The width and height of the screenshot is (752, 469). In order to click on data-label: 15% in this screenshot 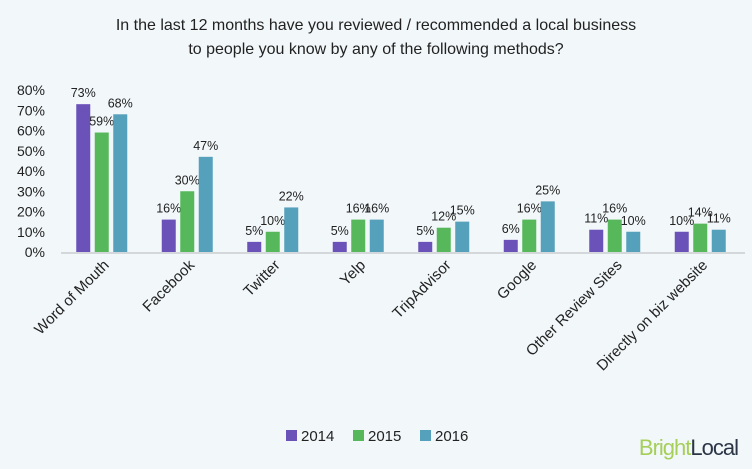, I will do `click(462, 211)`.